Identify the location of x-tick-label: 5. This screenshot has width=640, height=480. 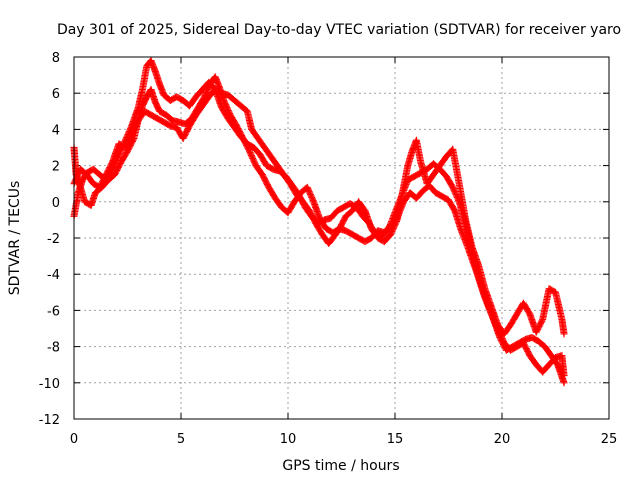
(181, 439).